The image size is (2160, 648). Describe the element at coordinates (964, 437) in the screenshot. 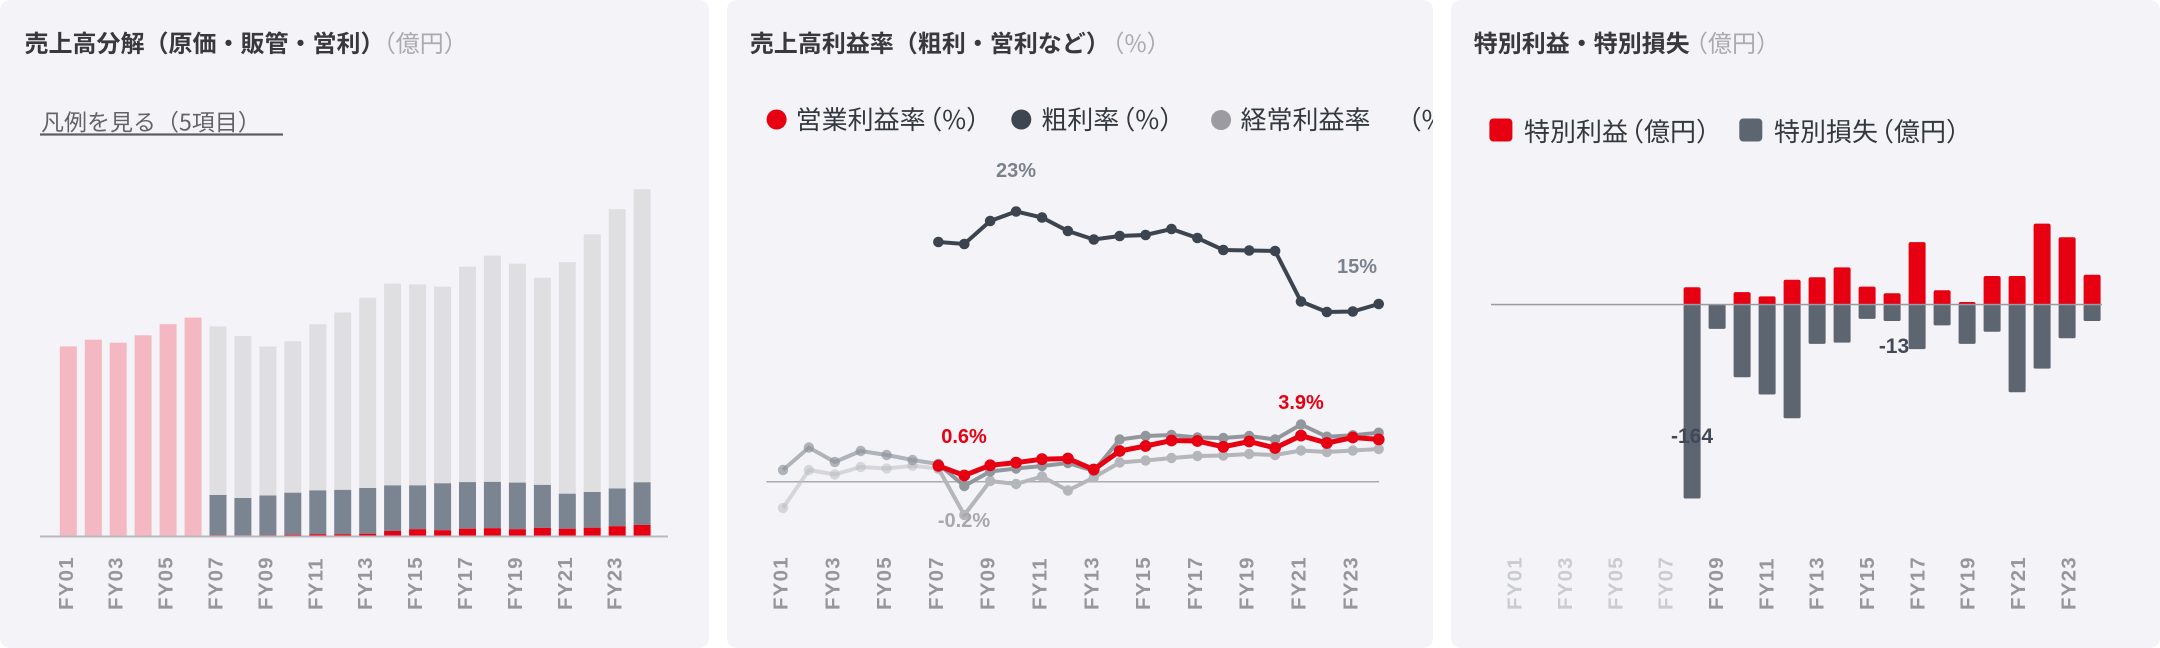

I see `svg-text: 0.6%` at that location.